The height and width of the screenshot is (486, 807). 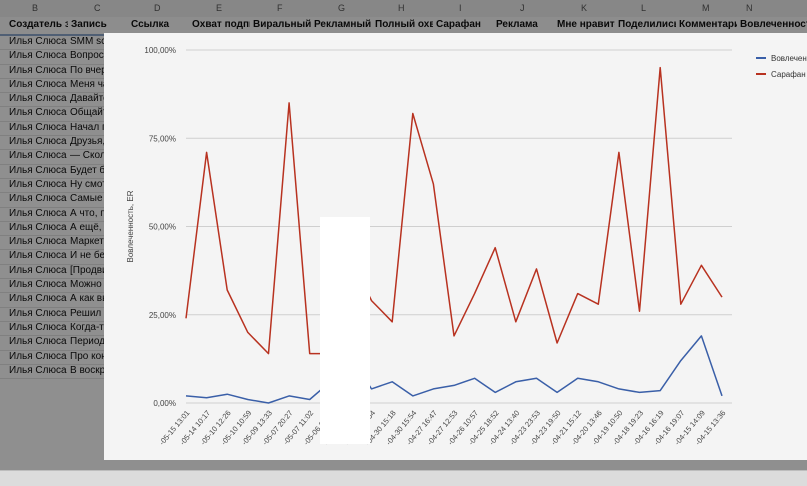 I want to click on cell-post: И не бес, so click(x=90, y=256).